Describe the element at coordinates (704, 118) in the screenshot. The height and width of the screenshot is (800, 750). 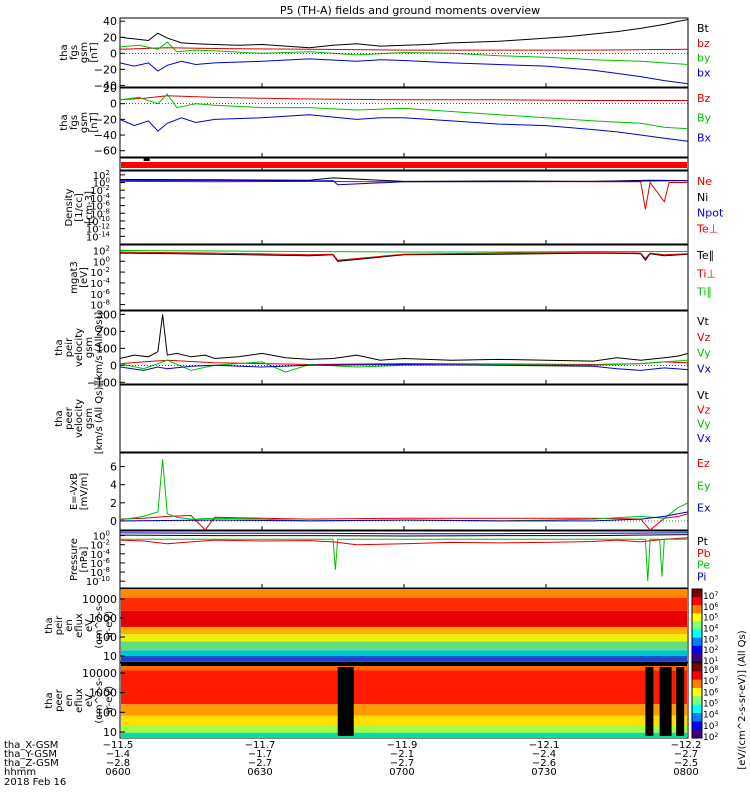
I see `legend-by: By` at that location.